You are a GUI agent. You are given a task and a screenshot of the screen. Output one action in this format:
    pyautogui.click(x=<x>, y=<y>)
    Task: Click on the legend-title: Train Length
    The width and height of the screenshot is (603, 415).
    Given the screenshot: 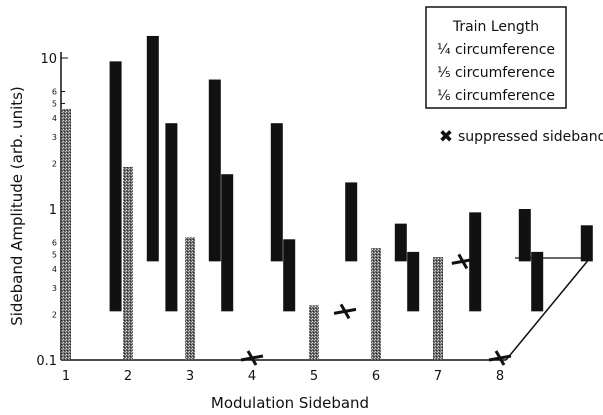 What is the action you would take?
    pyautogui.click(x=495, y=27)
    